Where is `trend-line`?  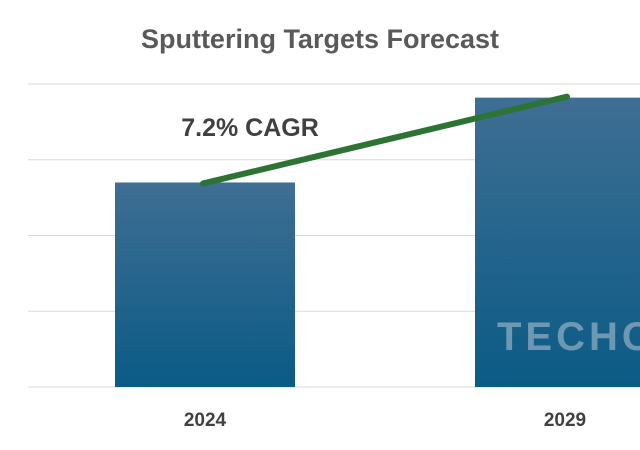
trend-line is located at coordinates (385, 140).